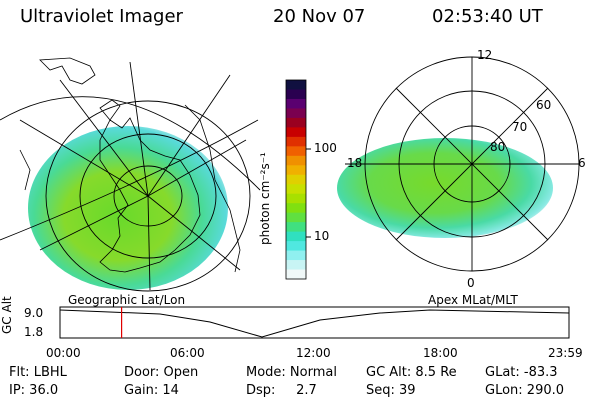  I want to click on mlt-label-12: 12, so click(485, 55).